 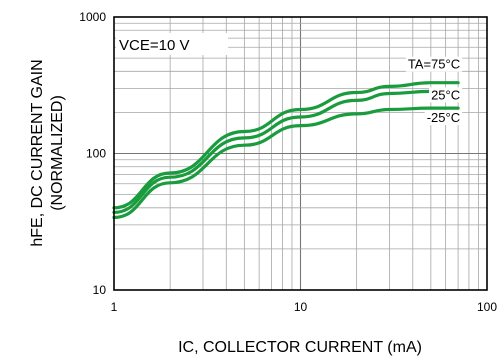 I want to click on annotation-box, so click(x=172, y=44).